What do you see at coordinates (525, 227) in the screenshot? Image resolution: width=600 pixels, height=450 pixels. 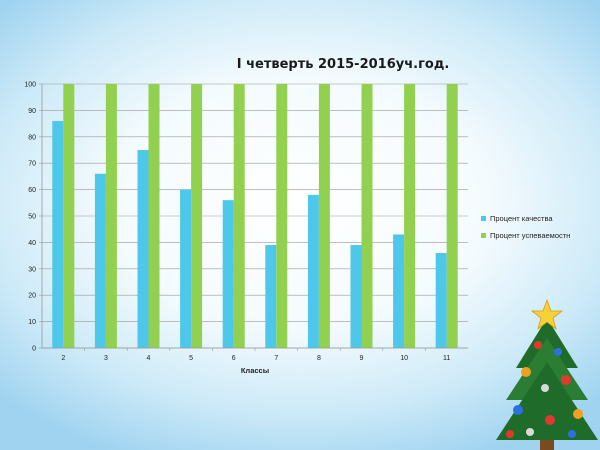 I see `chart-legend: Процент качества Процент успеваемостн` at bounding box center [525, 227].